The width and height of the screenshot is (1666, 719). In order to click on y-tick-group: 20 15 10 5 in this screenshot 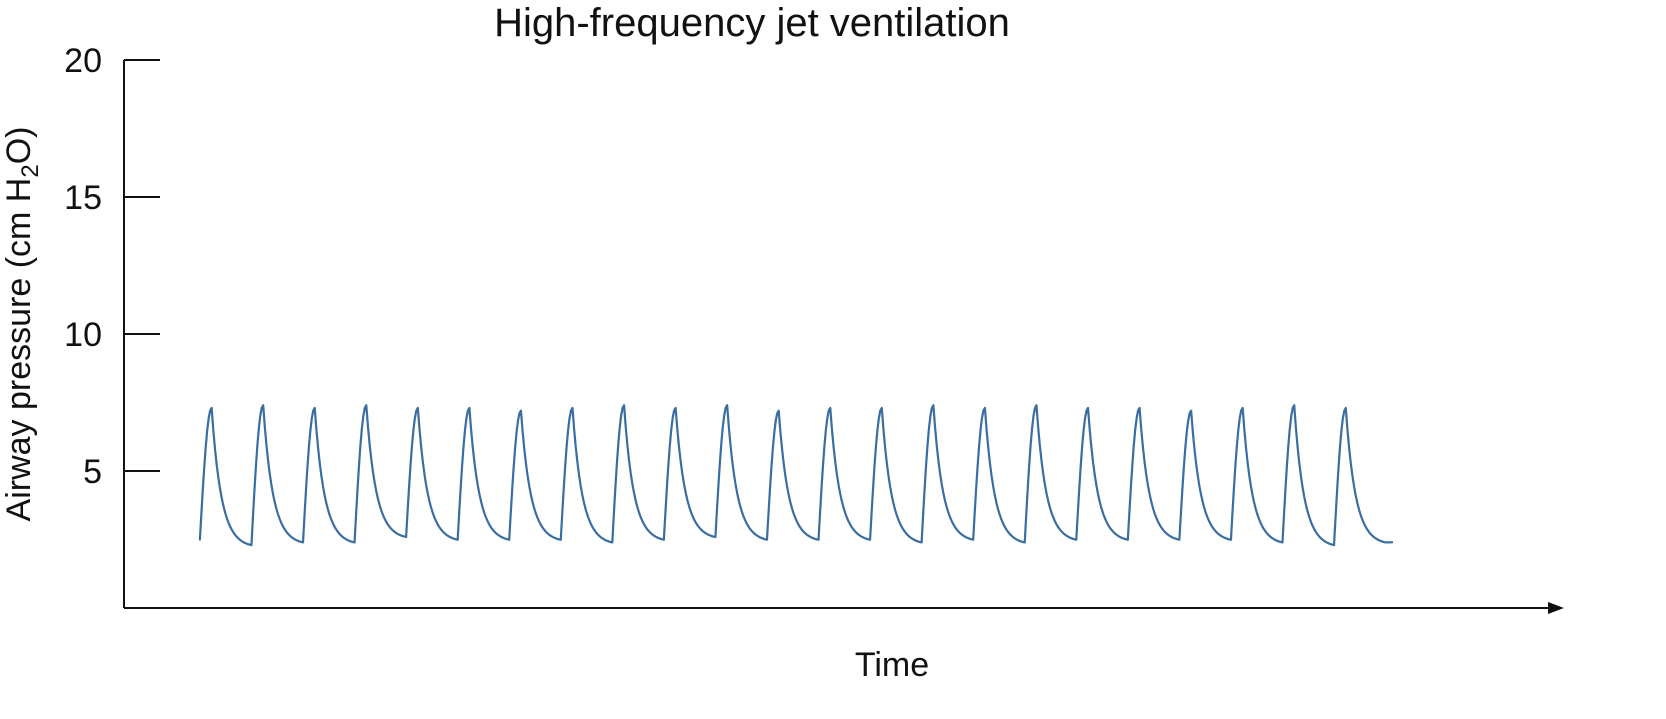, I will do `click(112, 266)`.